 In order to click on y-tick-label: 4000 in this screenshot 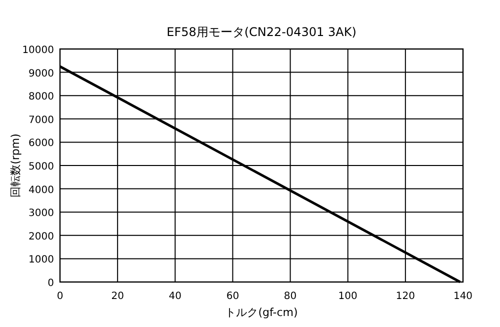, I will do `click(41, 190)`.